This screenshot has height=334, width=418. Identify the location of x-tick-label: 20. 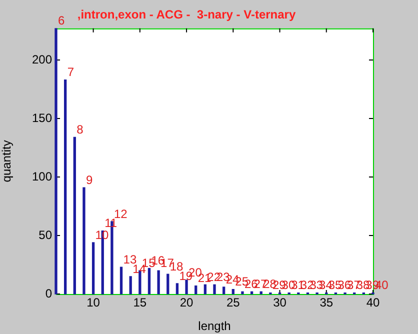
(187, 303).